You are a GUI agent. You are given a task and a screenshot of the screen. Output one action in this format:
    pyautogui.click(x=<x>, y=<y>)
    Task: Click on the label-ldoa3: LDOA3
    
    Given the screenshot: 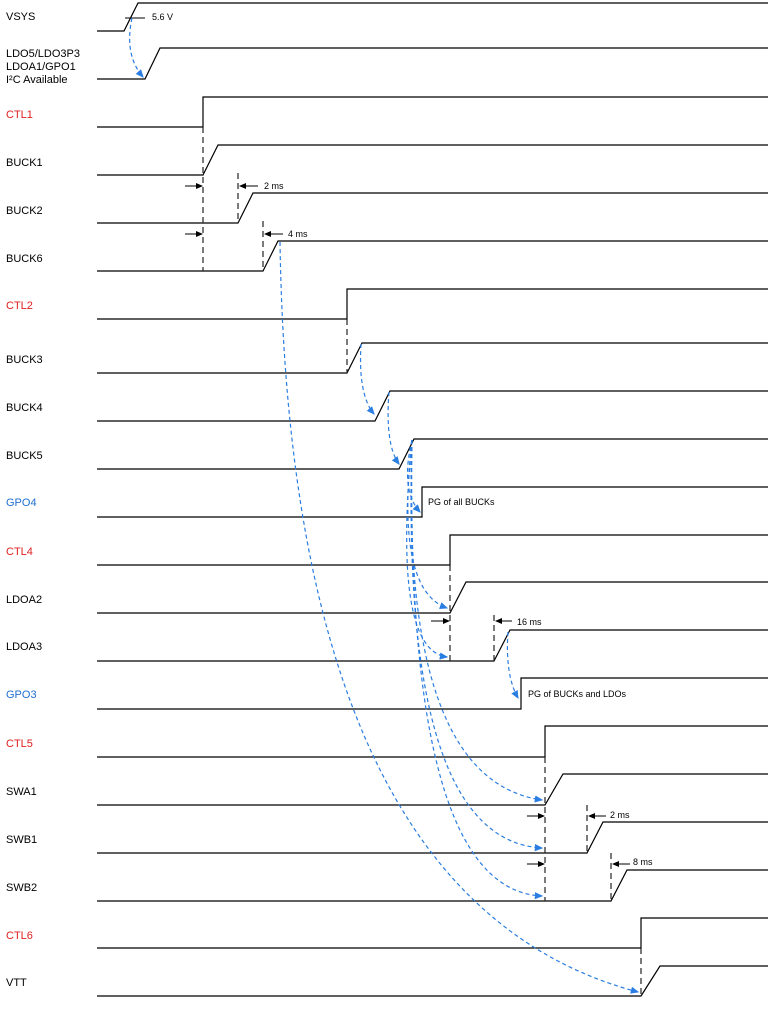 What is the action you would take?
    pyautogui.click(x=24, y=647)
    